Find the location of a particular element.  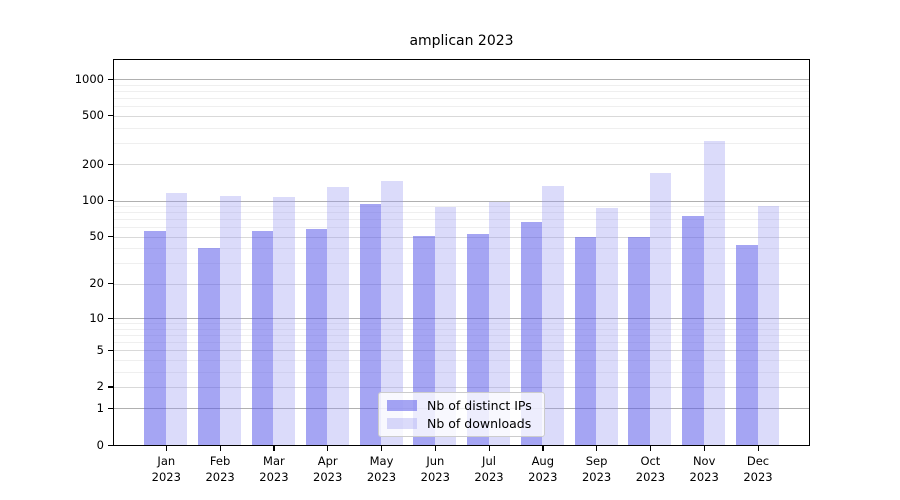

bar-distinct-ips-aug is located at coordinates (531, 333).